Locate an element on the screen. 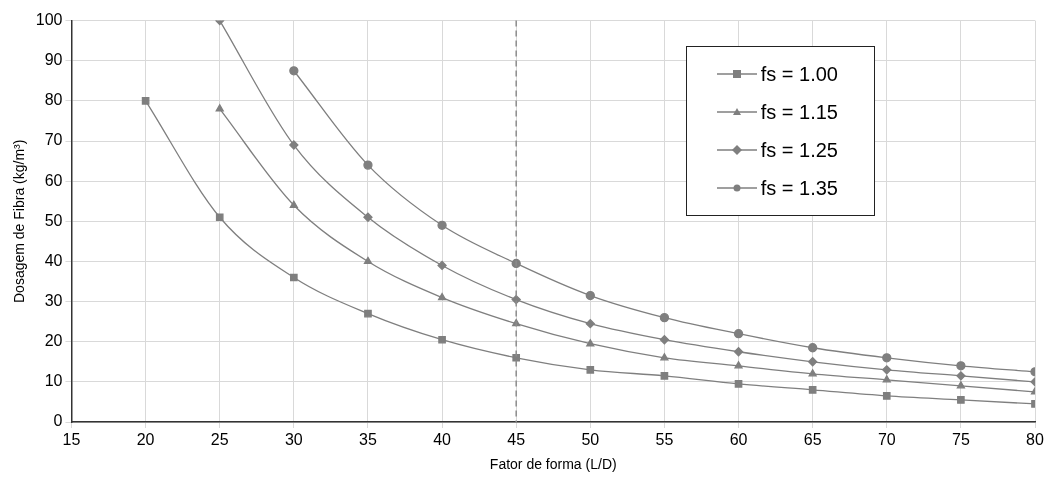 The image size is (1055, 487). legend-label: fs = 1.15 is located at coordinates (799, 112).